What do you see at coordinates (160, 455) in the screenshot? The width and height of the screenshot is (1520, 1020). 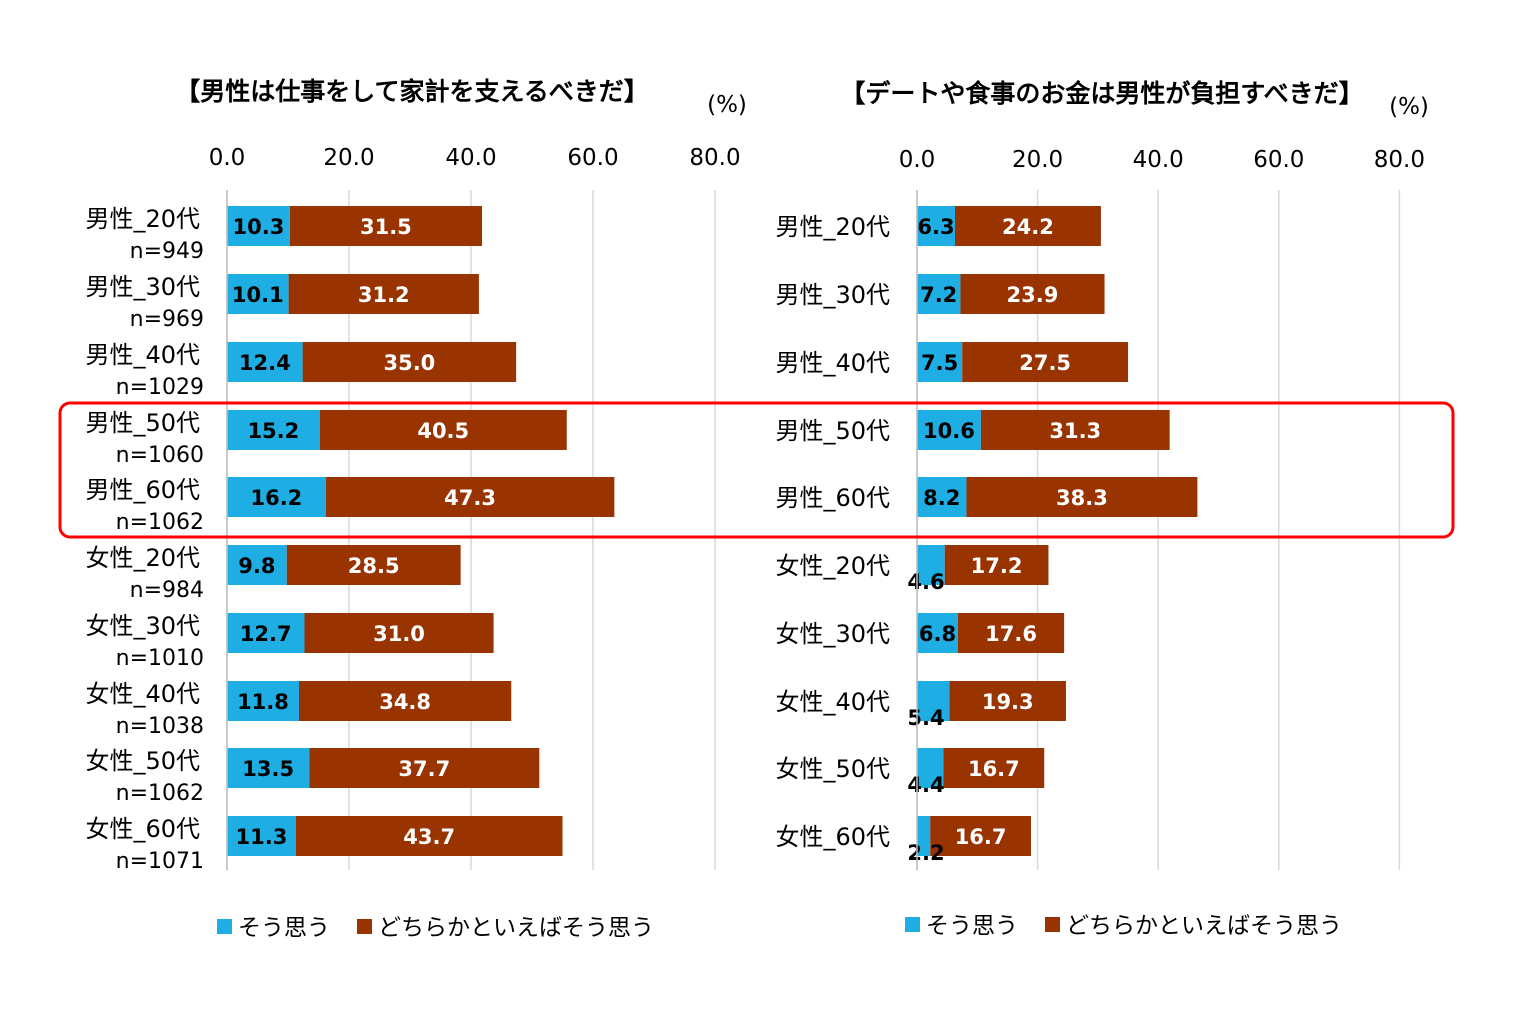 I see `sample-size-label: n=1060` at bounding box center [160, 455].